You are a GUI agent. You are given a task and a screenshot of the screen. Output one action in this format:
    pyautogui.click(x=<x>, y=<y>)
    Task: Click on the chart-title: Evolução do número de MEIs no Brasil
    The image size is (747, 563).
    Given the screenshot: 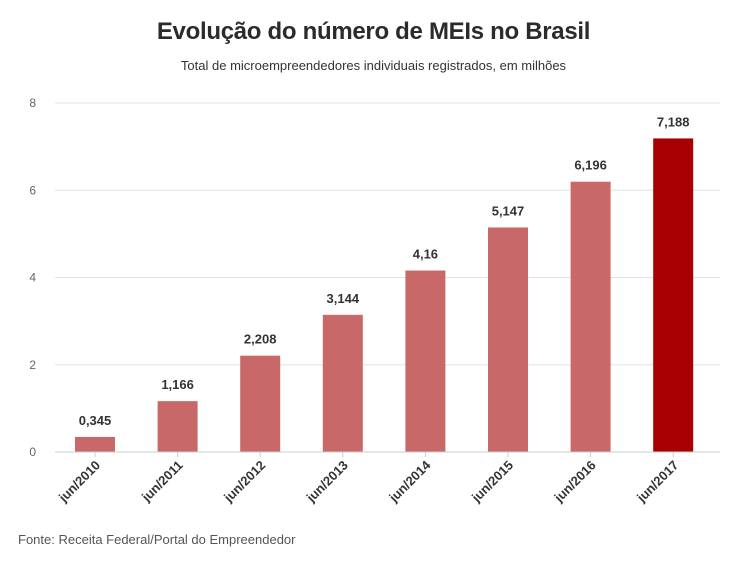 What is the action you would take?
    pyautogui.click(x=373, y=31)
    